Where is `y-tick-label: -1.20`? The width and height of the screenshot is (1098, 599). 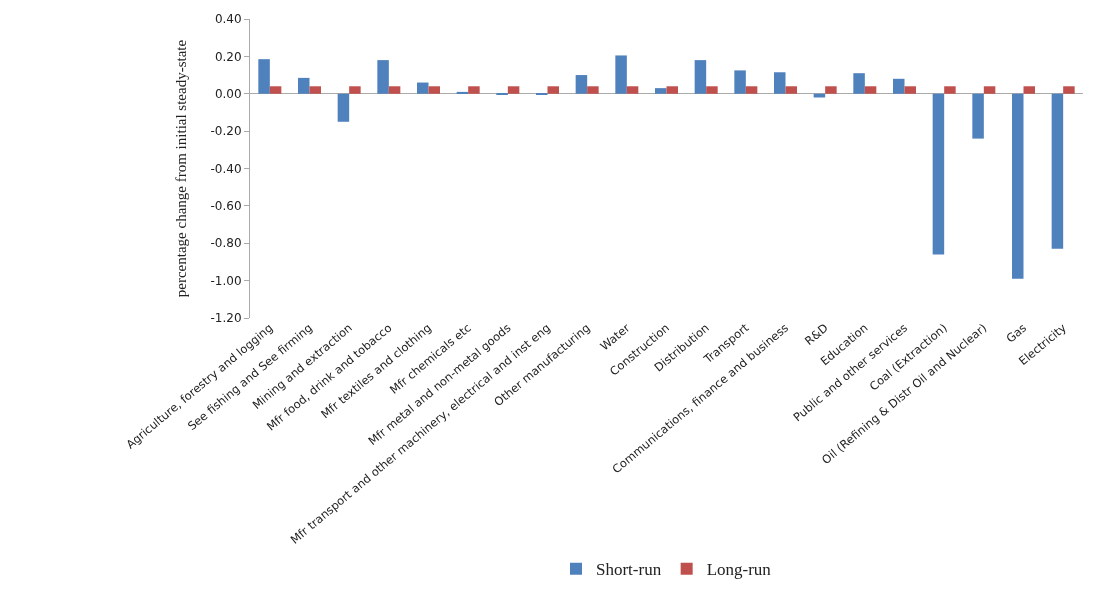
y-tick-label: -1.20 is located at coordinates (226, 318).